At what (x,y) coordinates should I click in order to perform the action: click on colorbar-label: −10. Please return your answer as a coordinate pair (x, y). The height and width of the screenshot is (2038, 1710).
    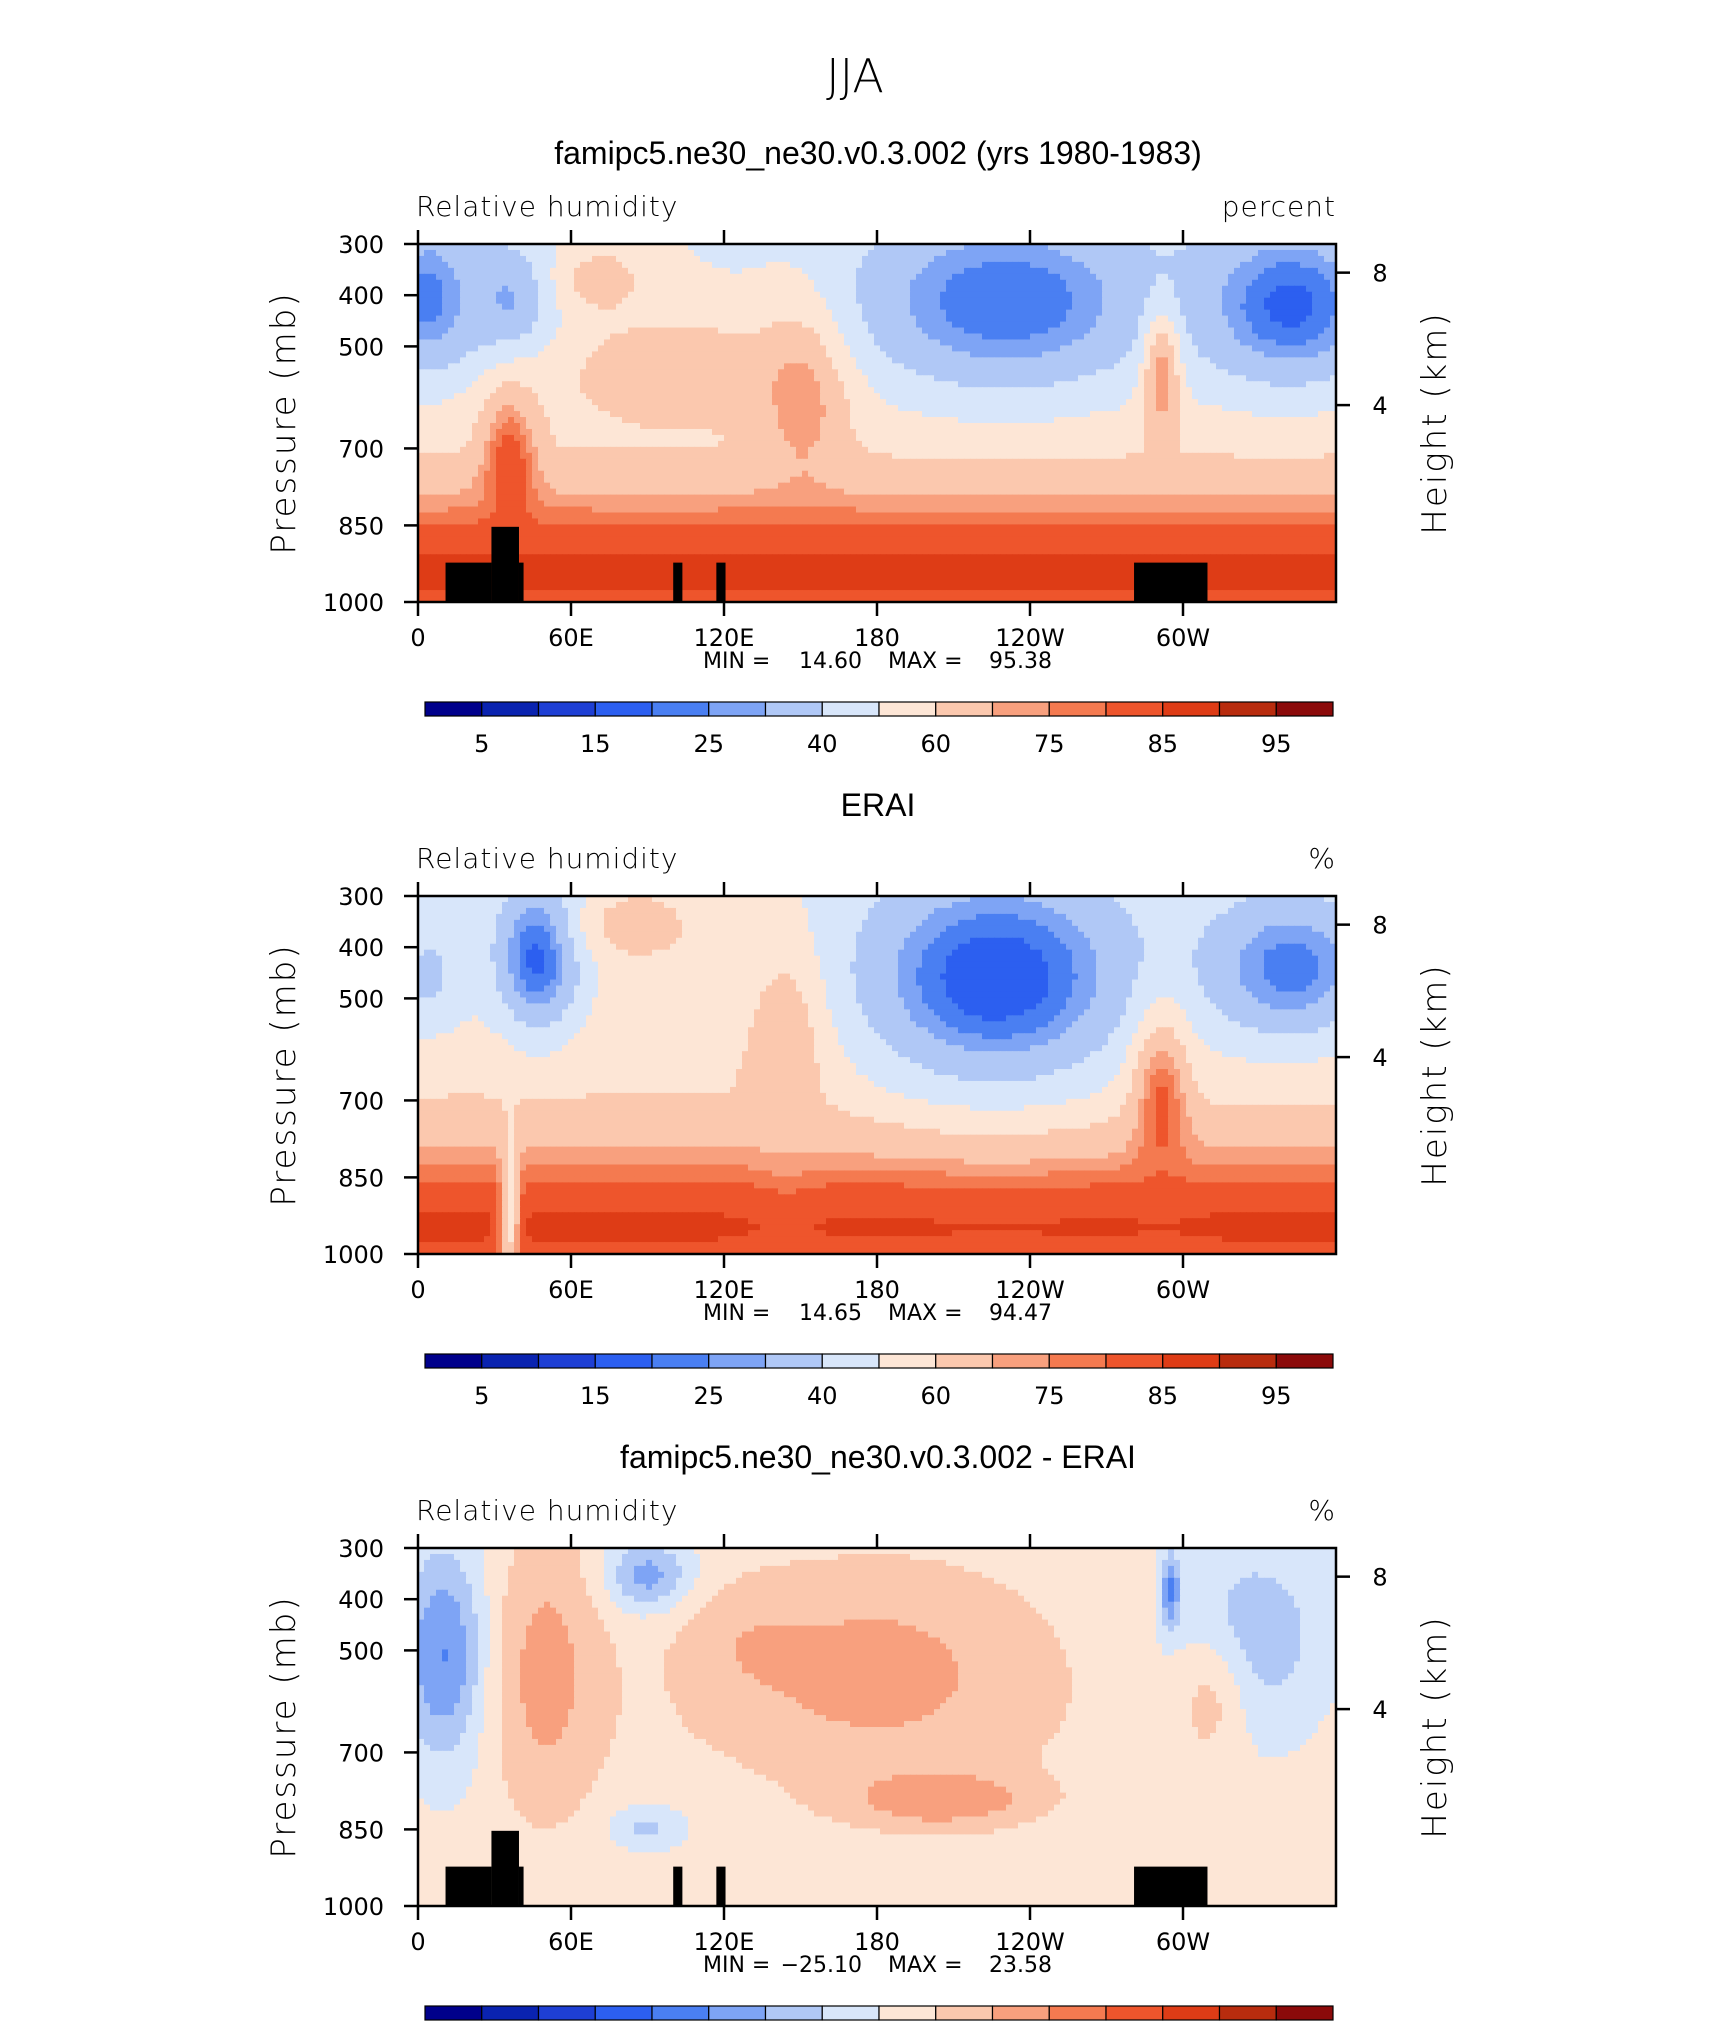
    Looking at the image, I should click on (765, 2036).